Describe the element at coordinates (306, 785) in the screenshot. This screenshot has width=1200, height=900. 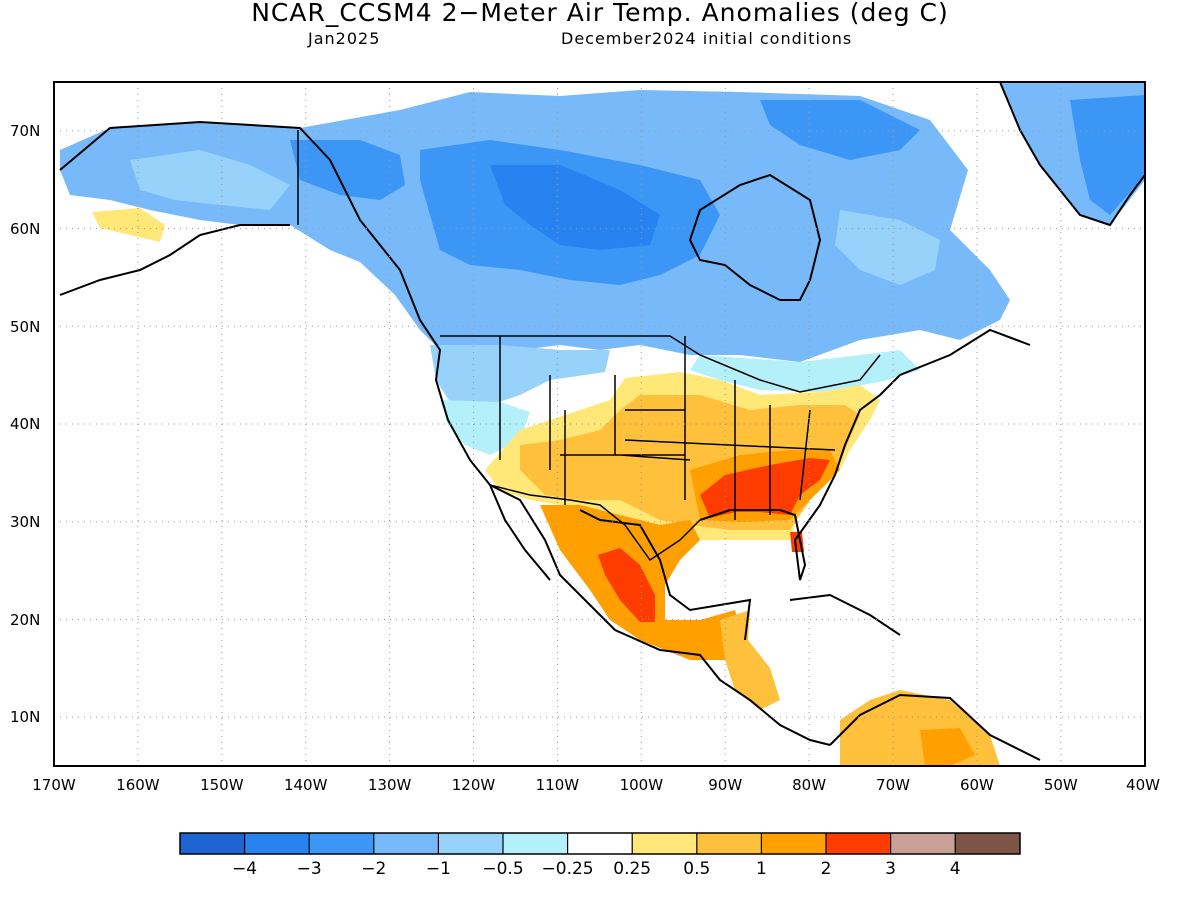
I see `lon-label-140w: 140W` at that location.